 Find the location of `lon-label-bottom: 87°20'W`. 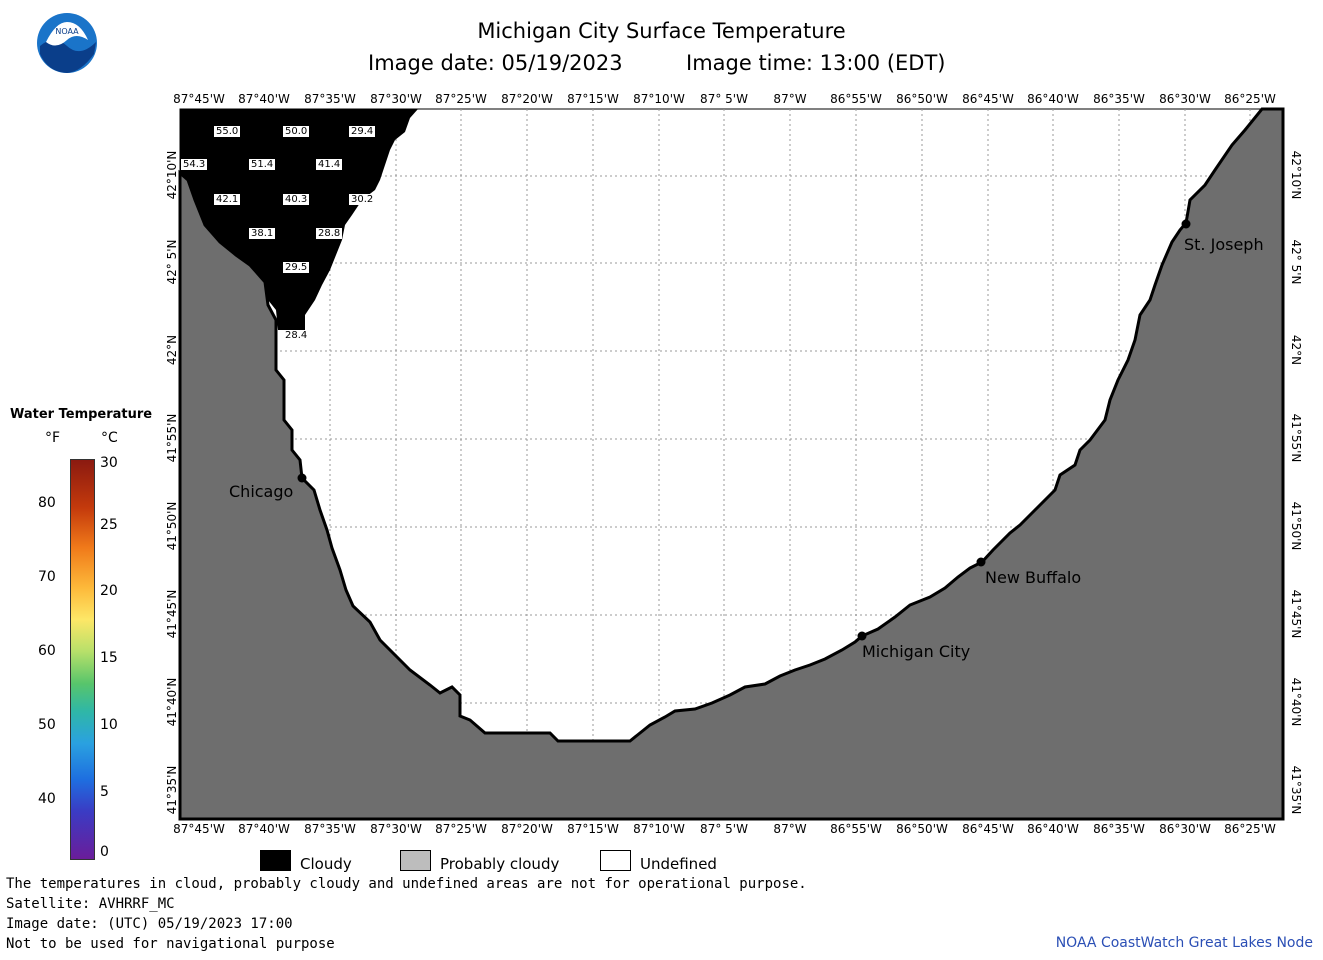

lon-label-bottom: 87°20'W is located at coordinates (527, 829).